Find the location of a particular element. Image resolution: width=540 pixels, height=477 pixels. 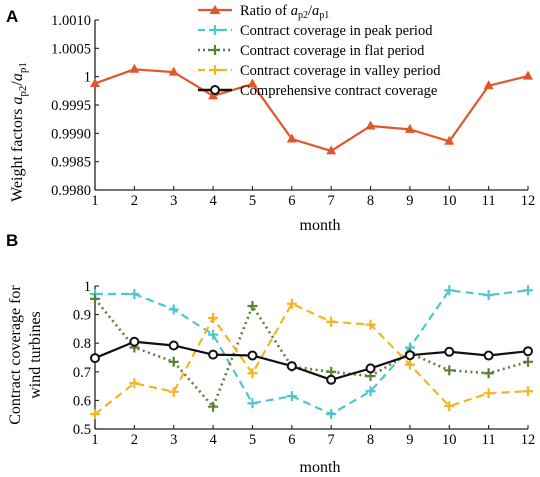

y-tick-label: 1.0010 is located at coordinates (71, 21).